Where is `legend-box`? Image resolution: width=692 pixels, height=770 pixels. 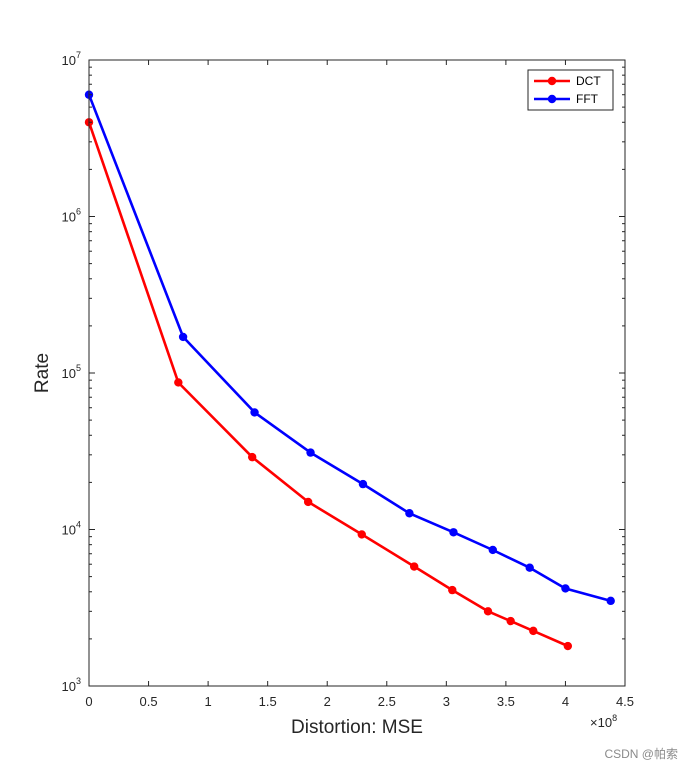 legend-box is located at coordinates (570, 90).